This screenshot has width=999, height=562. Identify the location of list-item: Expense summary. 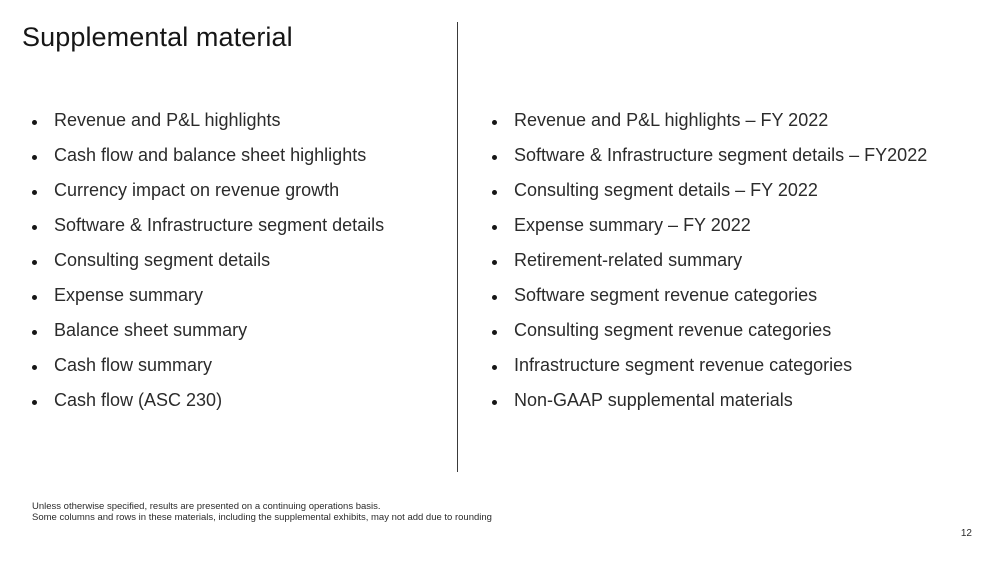
(208, 295).